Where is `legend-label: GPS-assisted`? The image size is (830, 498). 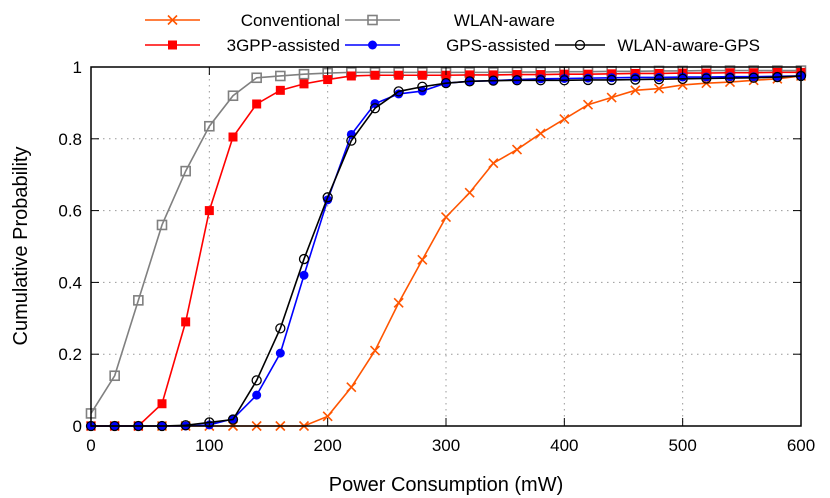
legend-label: GPS-assisted is located at coordinates (498, 45).